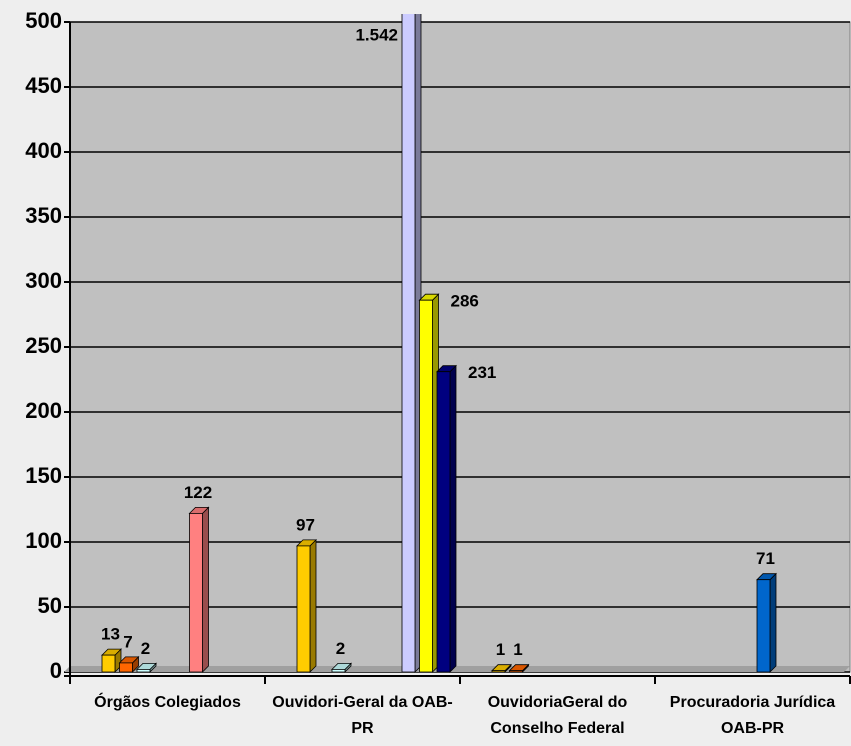 The height and width of the screenshot is (746, 851). Describe the element at coordinates (127, 641) in the screenshot. I see `data-label: 7` at that location.